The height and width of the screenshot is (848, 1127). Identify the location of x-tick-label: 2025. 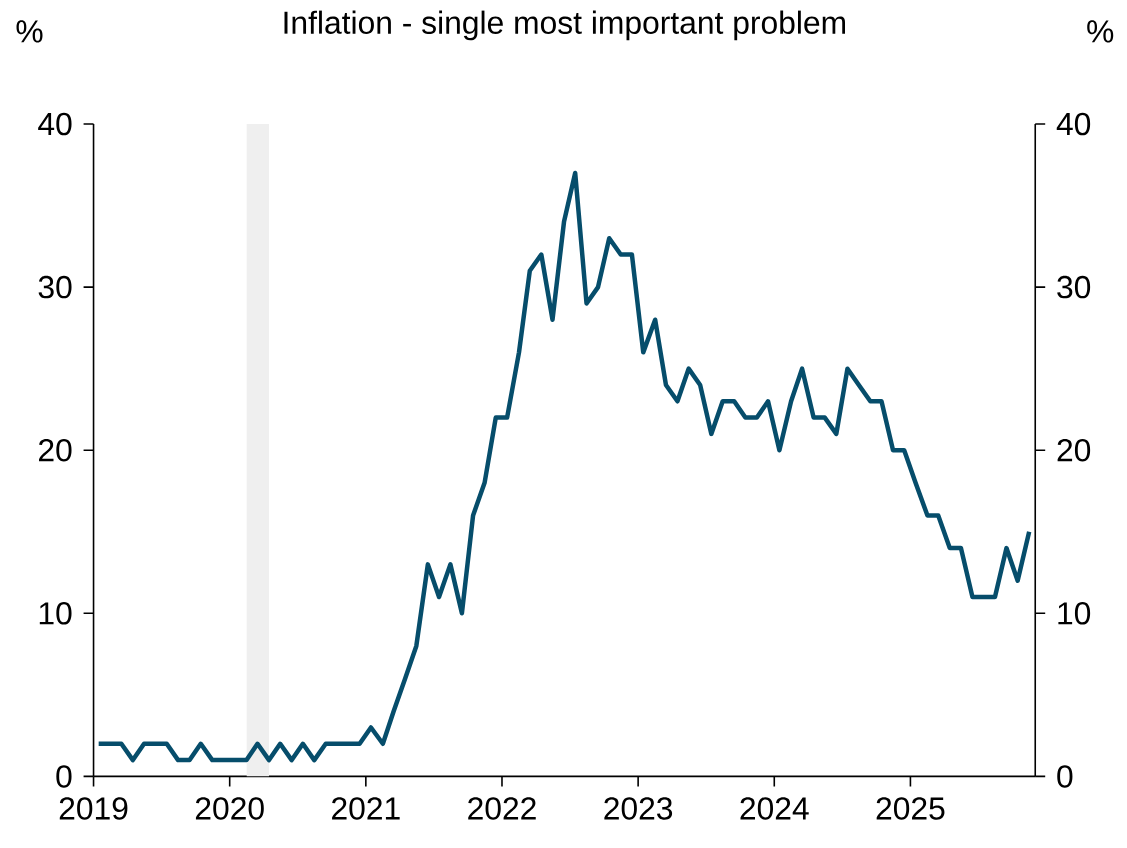
(910, 808).